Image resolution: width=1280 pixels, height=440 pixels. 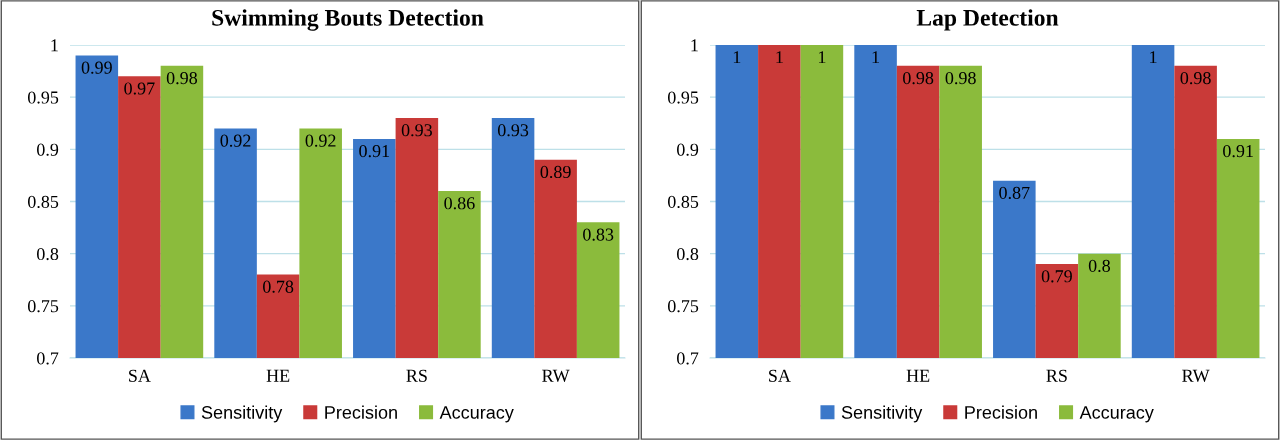 What do you see at coordinates (278, 286) in the screenshot?
I see `data-label: 0.78` at bounding box center [278, 286].